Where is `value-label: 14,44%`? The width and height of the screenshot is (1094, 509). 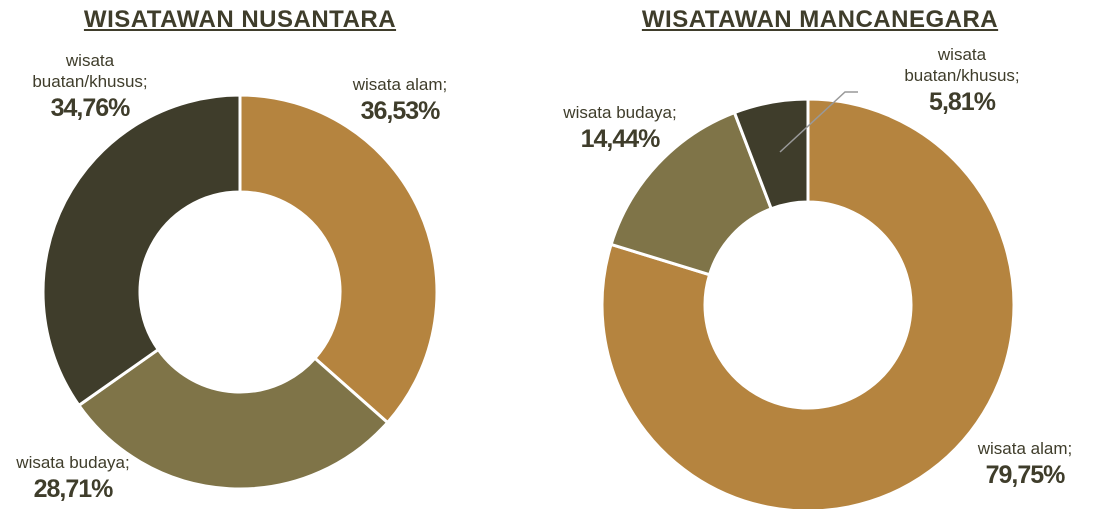
value-label: 14,44% is located at coordinates (620, 139).